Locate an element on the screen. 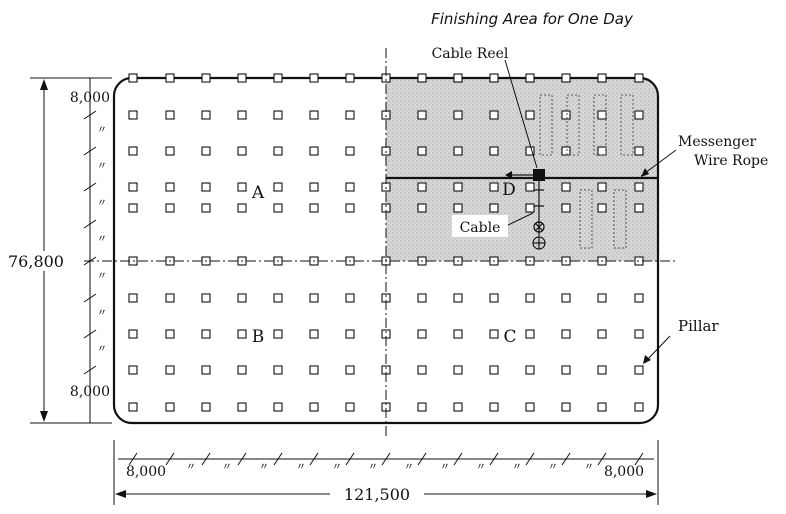 The width and height of the screenshot is (786, 514). bottom-right-spacing-label: 8,000 is located at coordinates (624, 472).